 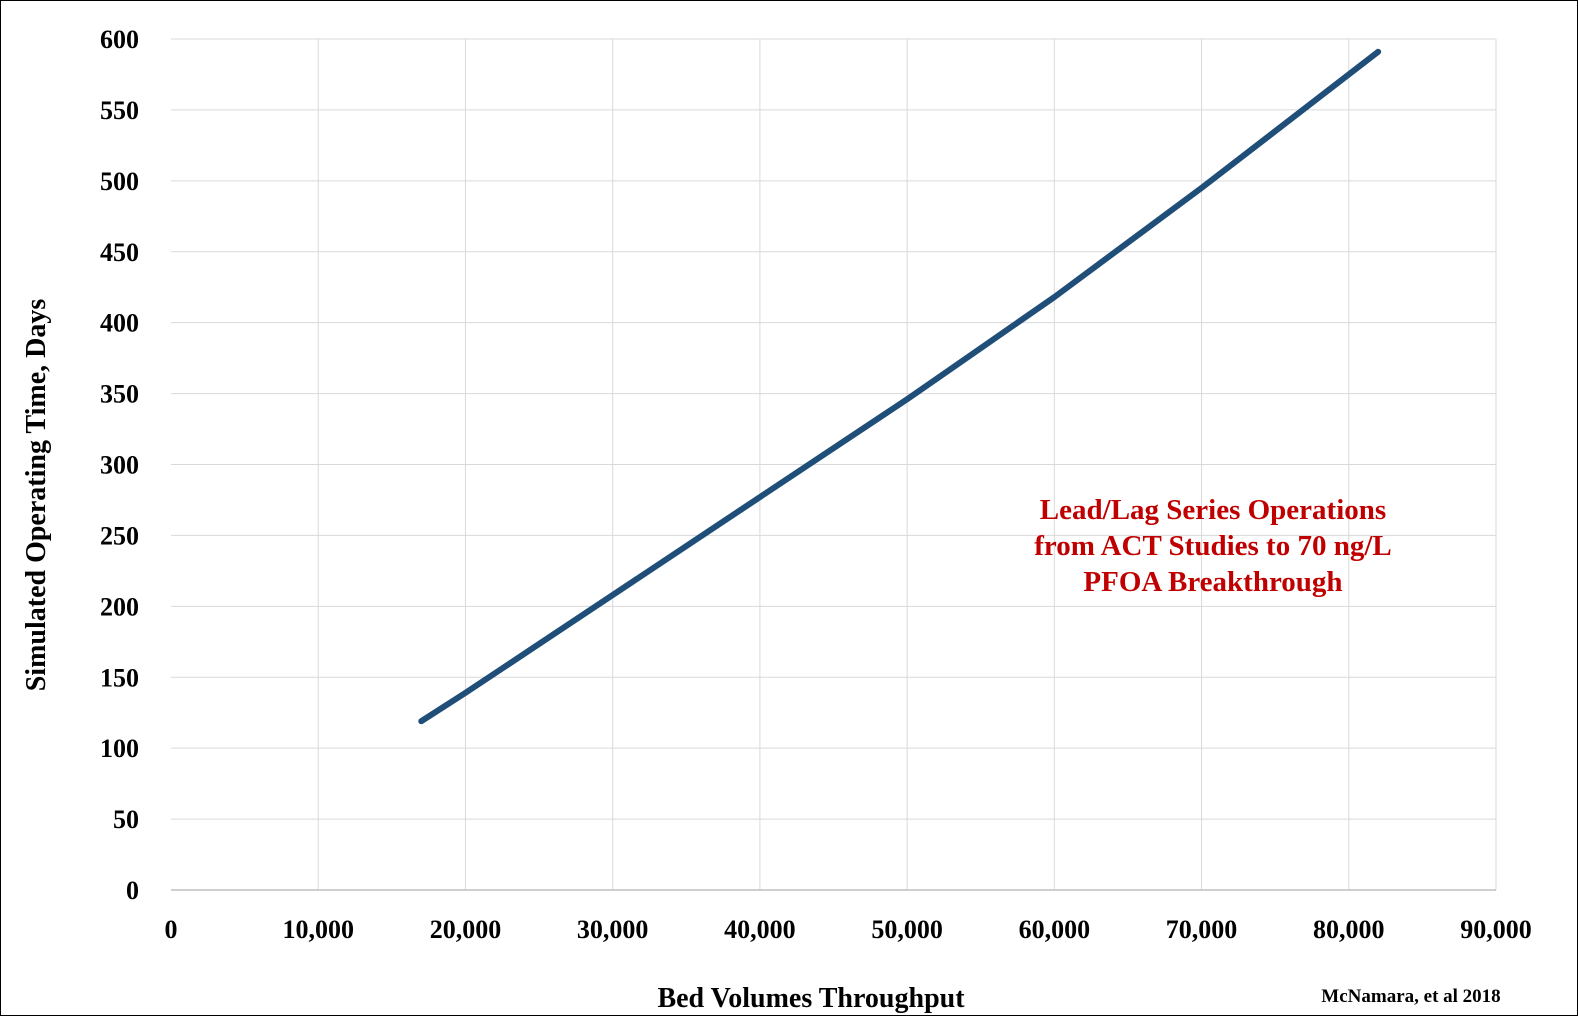 I want to click on x-tick-label: 30,000, so click(x=613, y=929).